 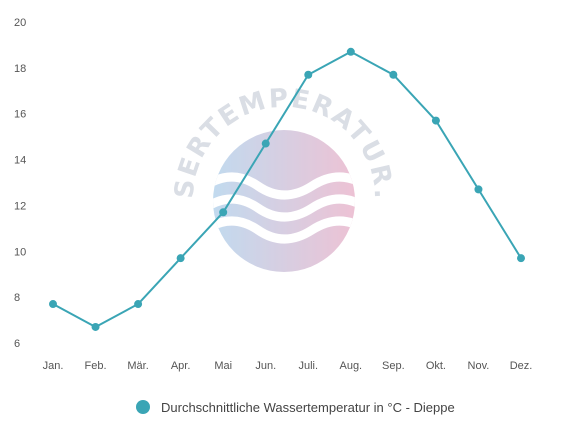 I want to click on x-tick-label: Apr., so click(x=181, y=366).